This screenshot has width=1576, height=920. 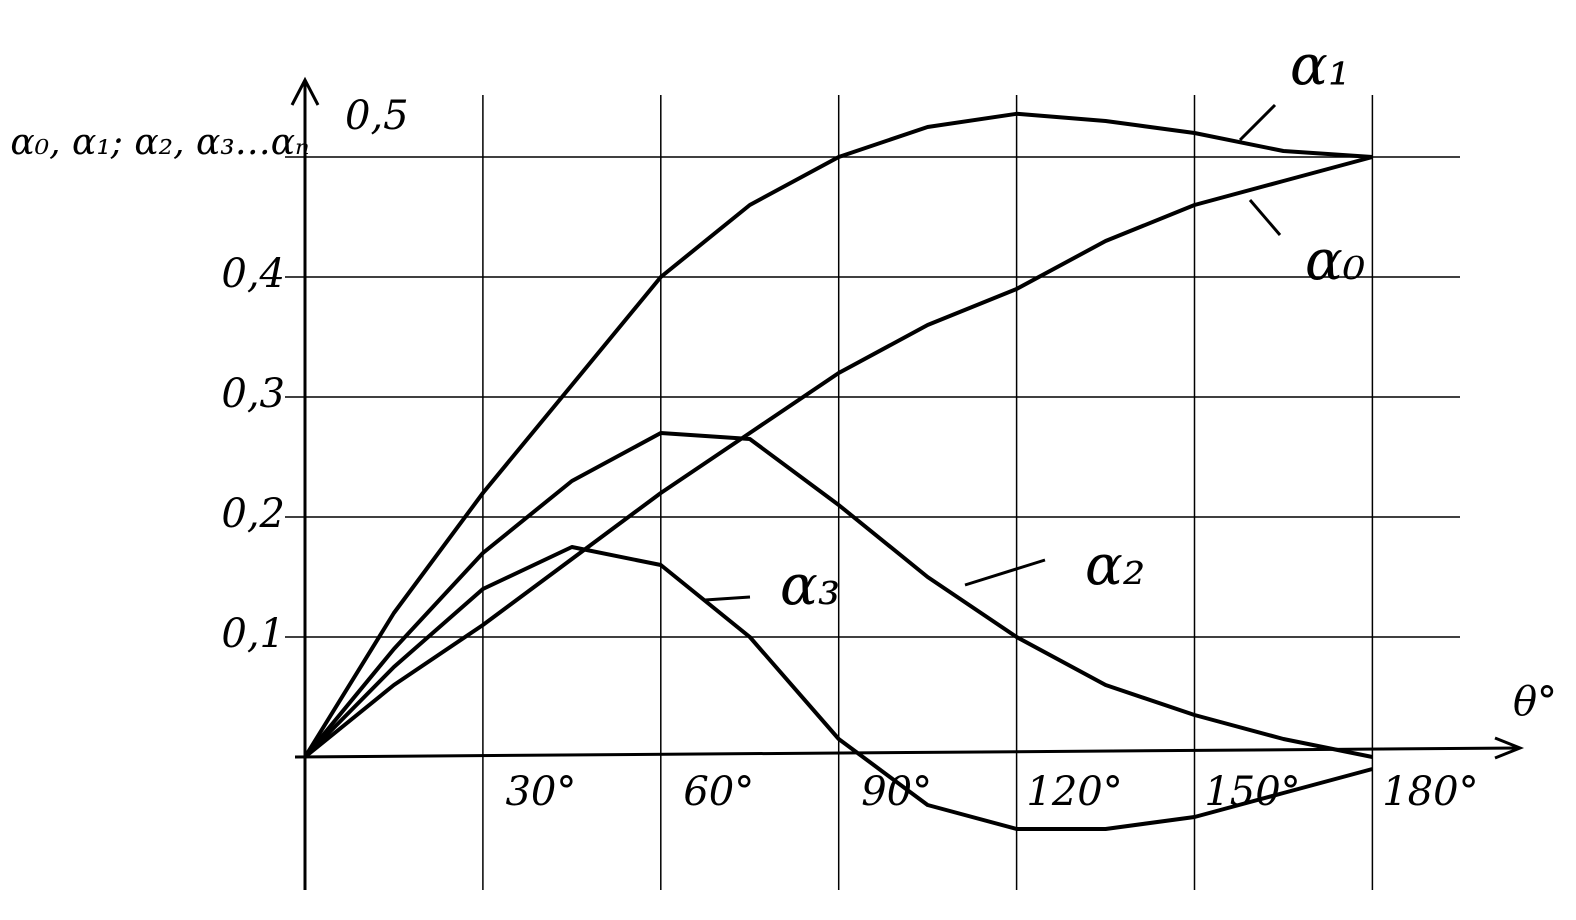 What do you see at coordinates (718, 792) in the screenshot?
I see `x-tick-label: 60°` at bounding box center [718, 792].